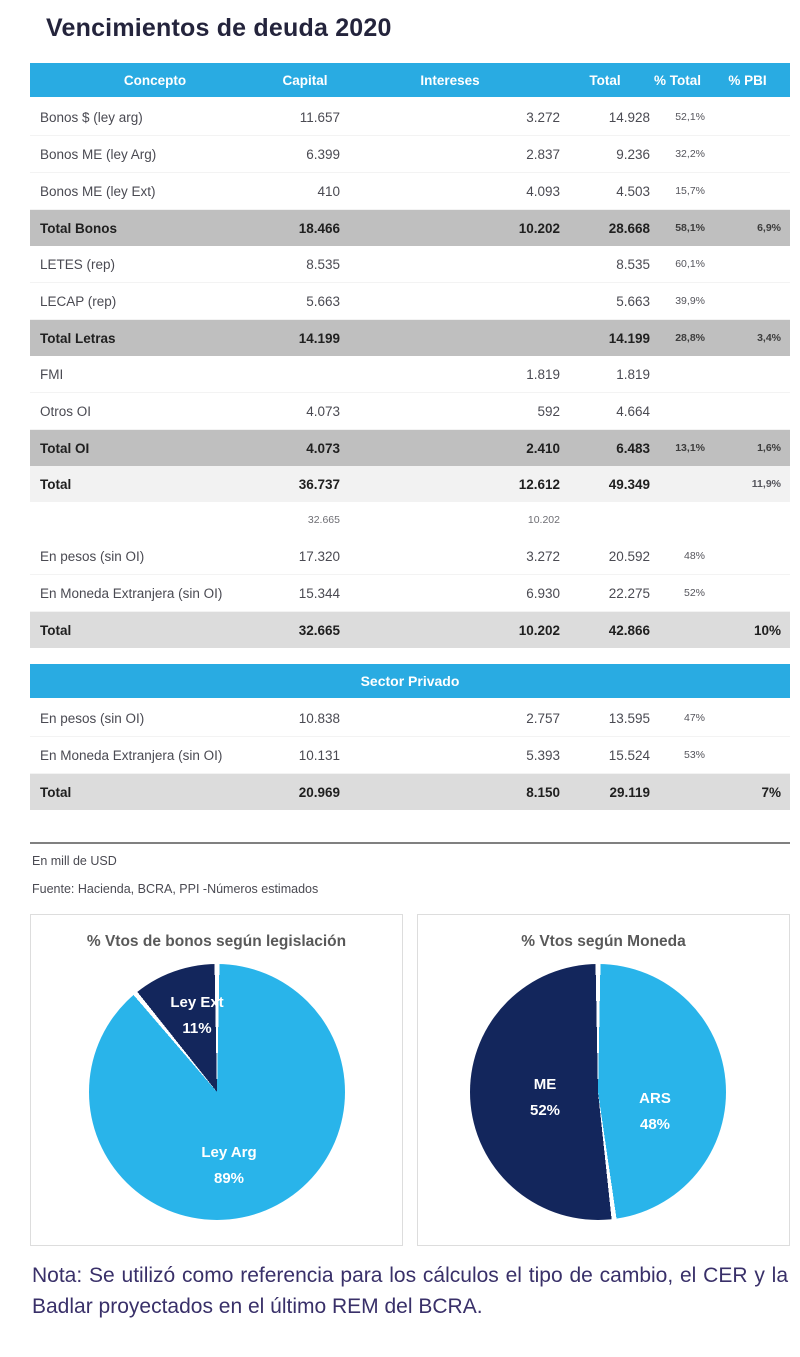 Image resolution: width=800 pixels, height=1357 pixels. I want to click on cell-pct-total: 52,1%, so click(690, 117).